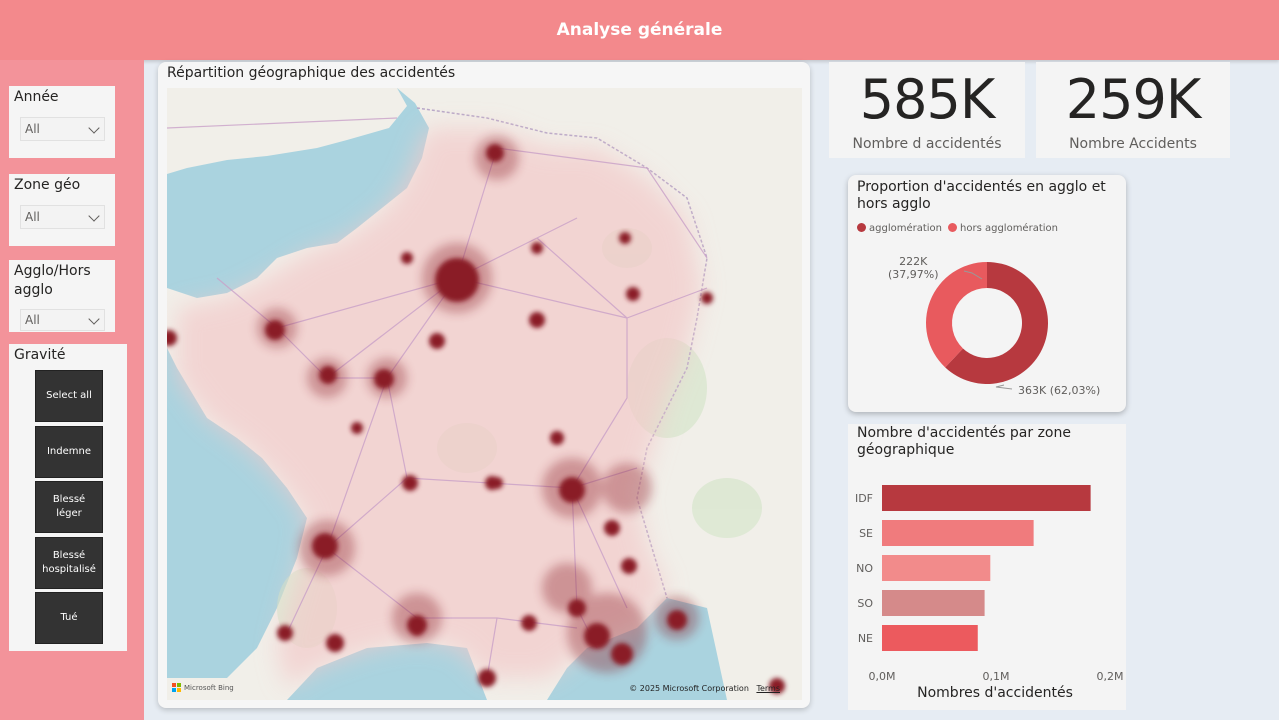 This screenshot has width=1279, height=720. I want to click on microsoft-logo-icon, so click(176, 687).